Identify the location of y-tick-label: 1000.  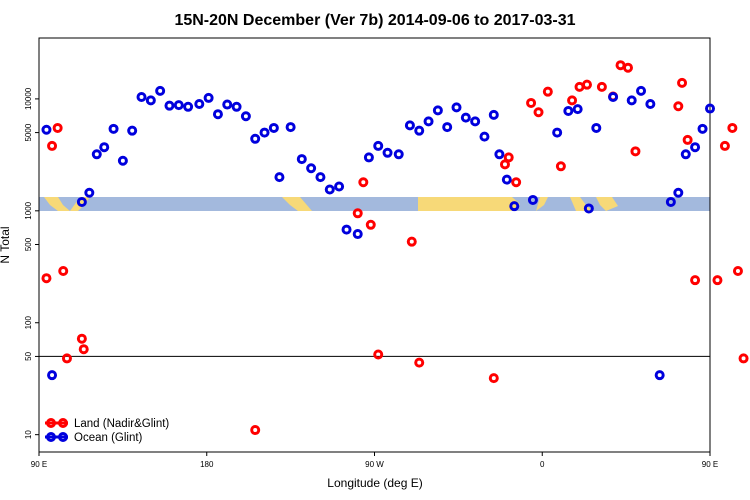
(28, 210).